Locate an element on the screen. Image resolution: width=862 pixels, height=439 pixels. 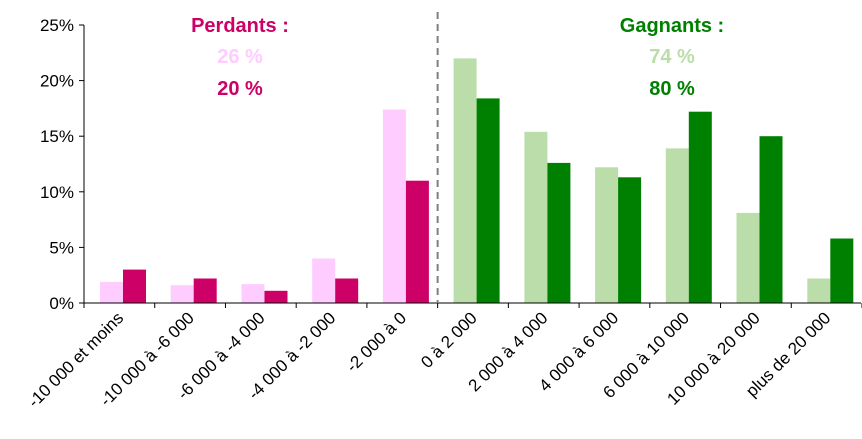
y-tick-label-1: 5% is located at coordinates (61, 247).